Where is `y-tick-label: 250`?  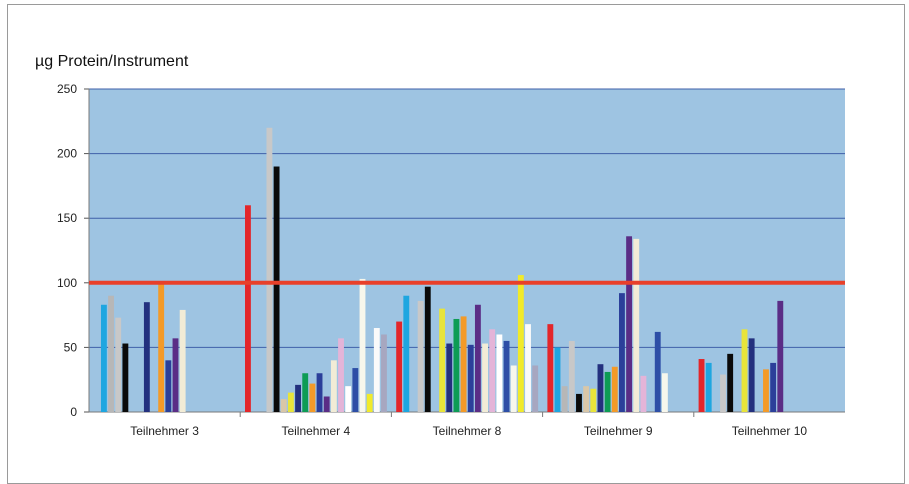
y-tick-label: 250 is located at coordinates (67, 89).